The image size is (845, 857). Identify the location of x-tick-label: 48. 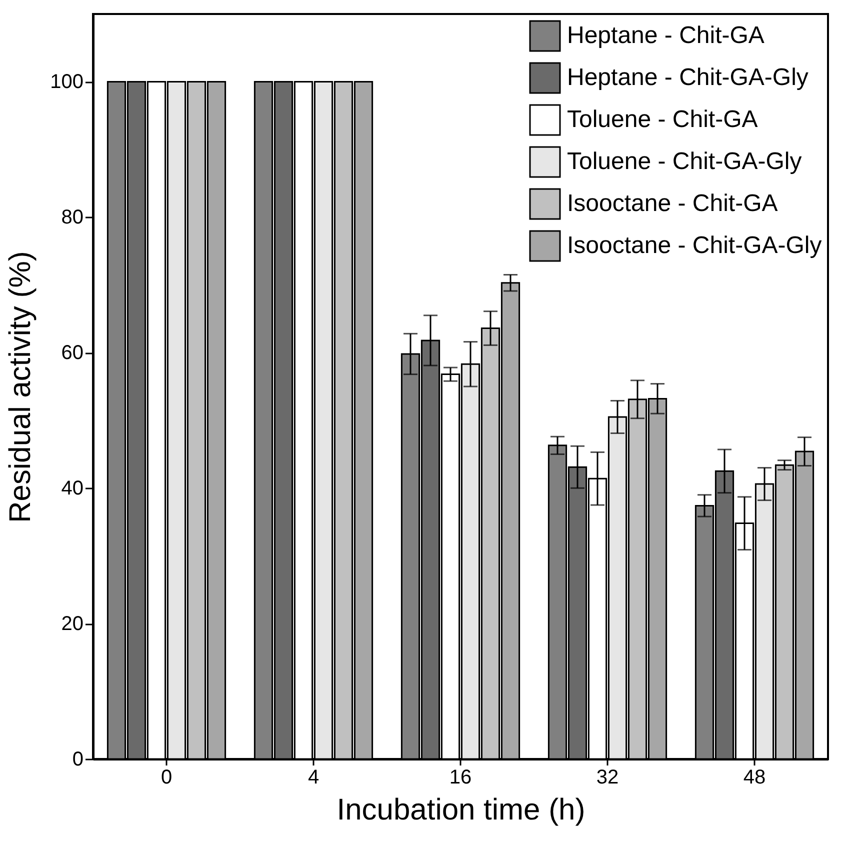
(754, 777).